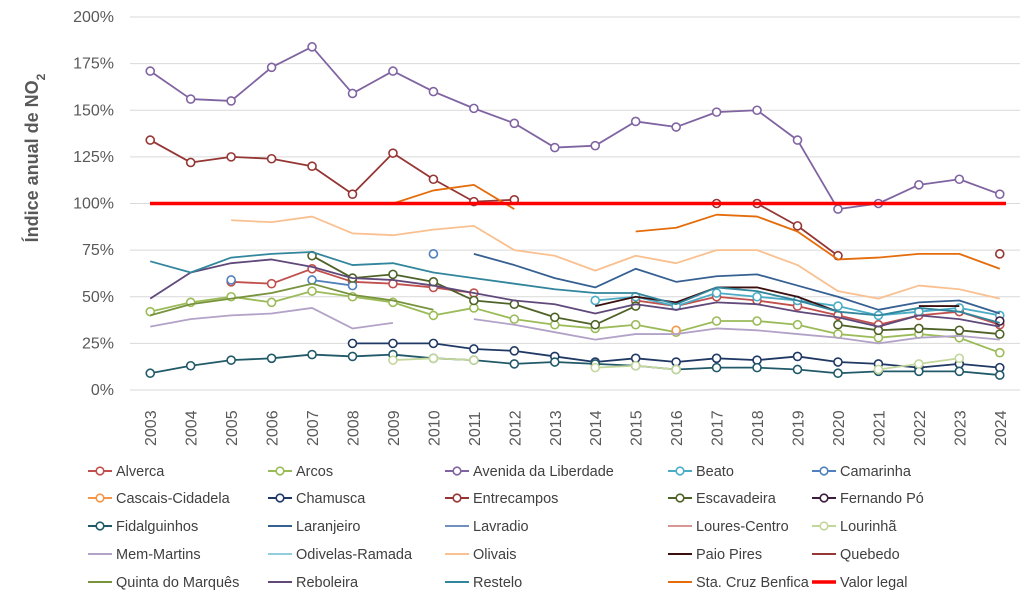 The image size is (1024, 600). I want to click on series-line-reboleira, so click(574, 293).